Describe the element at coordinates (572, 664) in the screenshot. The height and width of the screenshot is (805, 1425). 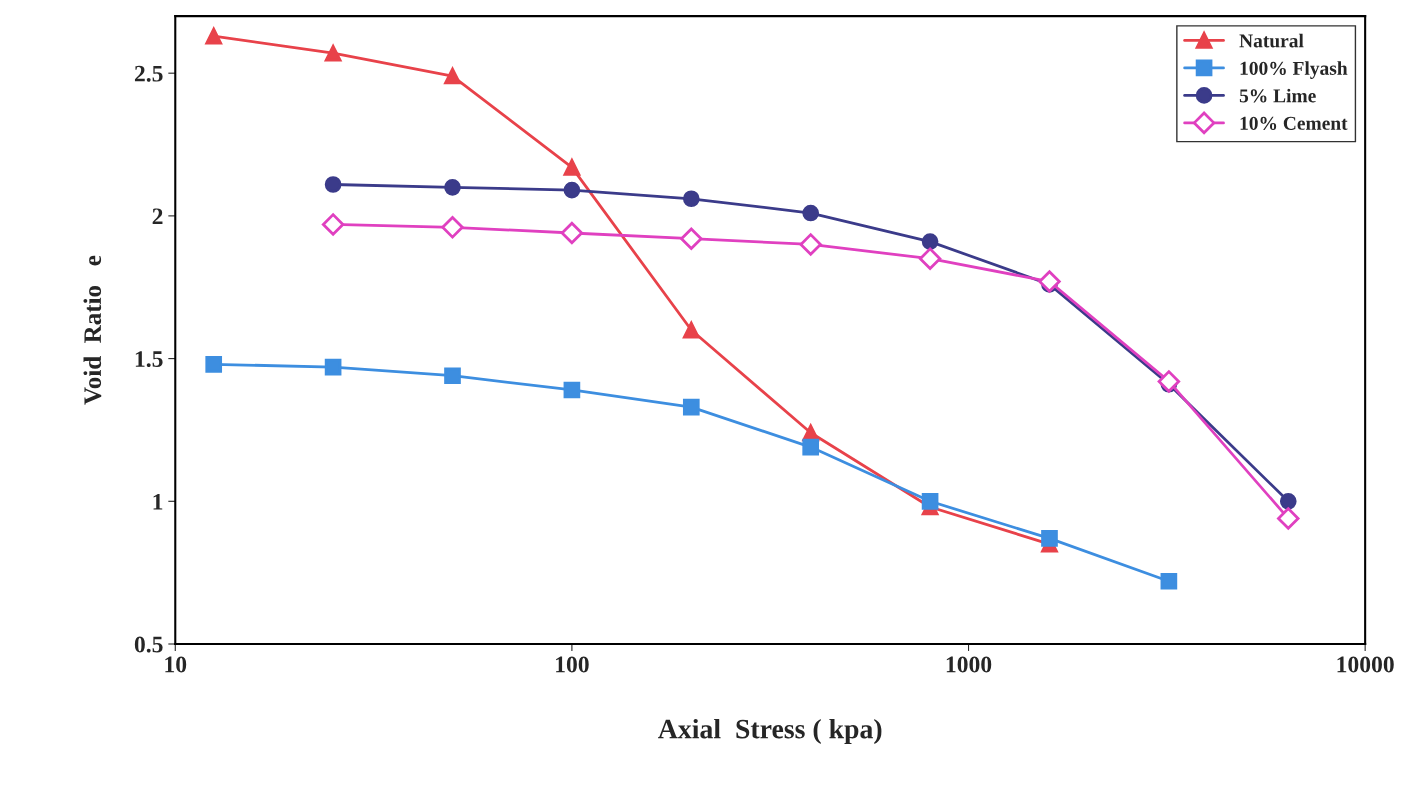
I see `x-tick-label: 100` at that location.